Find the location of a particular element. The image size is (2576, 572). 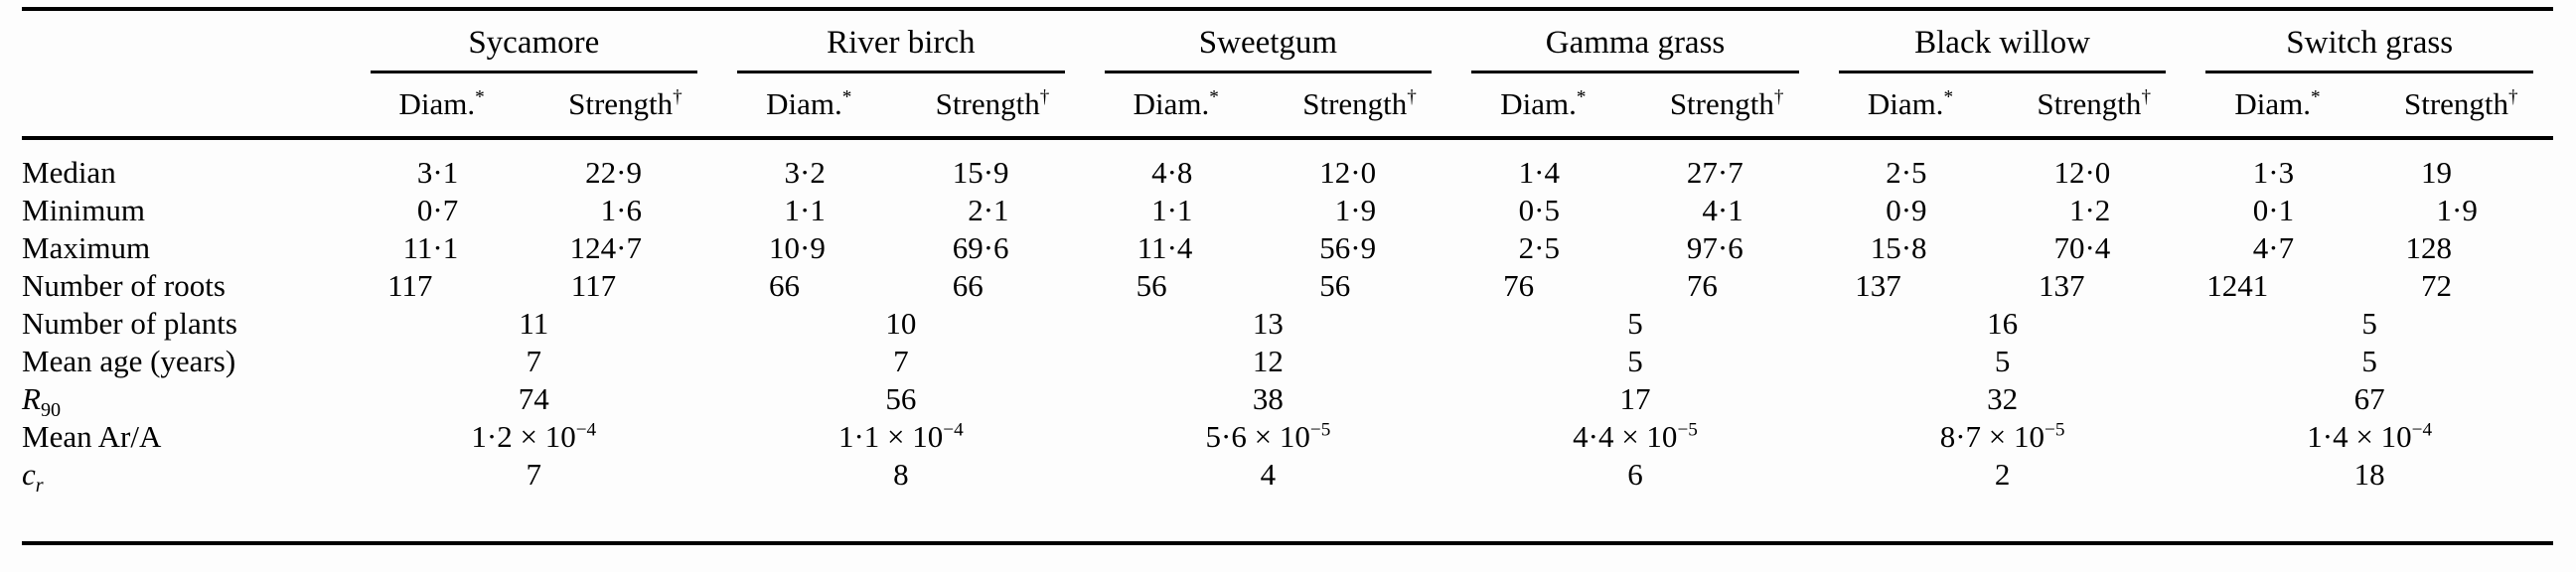

mantissa: 1·2 × 10 is located at coordinates (523, 436).